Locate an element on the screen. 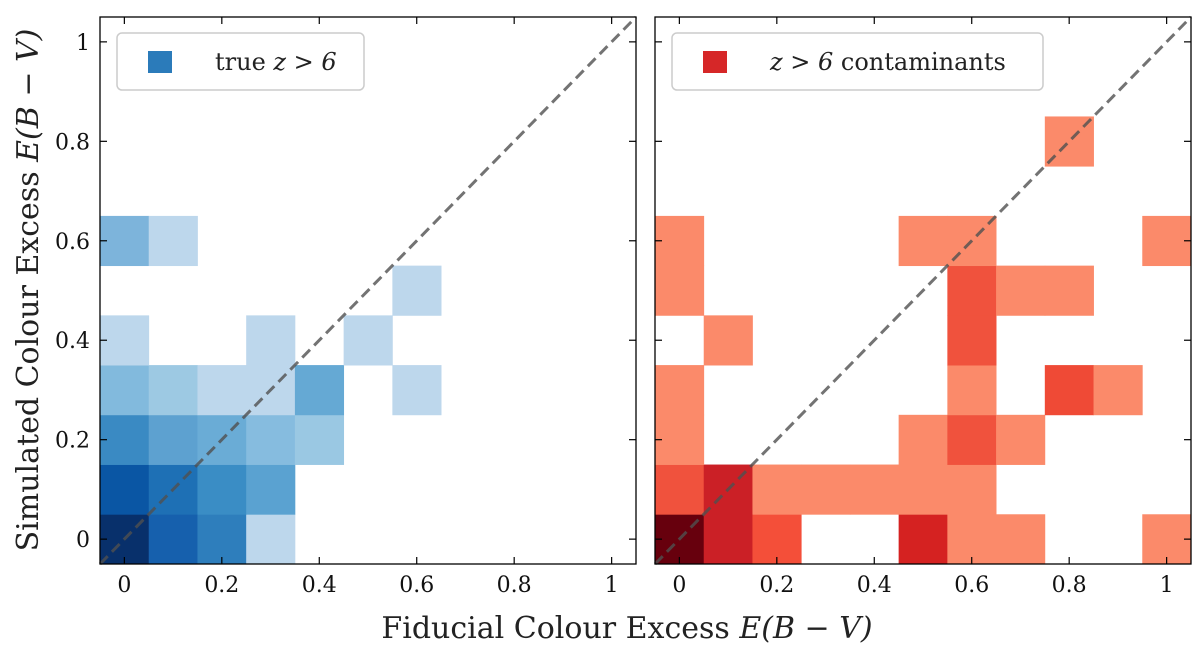 The width and height of the screenshot is (1200, 649). x-axis-label: Fiducial Colour Excess E(B − V) is located at coordinates (626, 628).